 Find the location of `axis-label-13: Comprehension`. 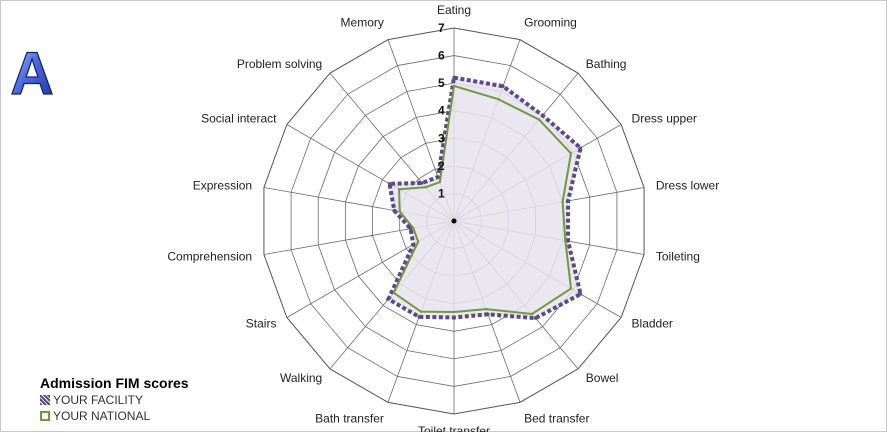

axis-label-13: Comprehension is located at coordinates (209, 257).